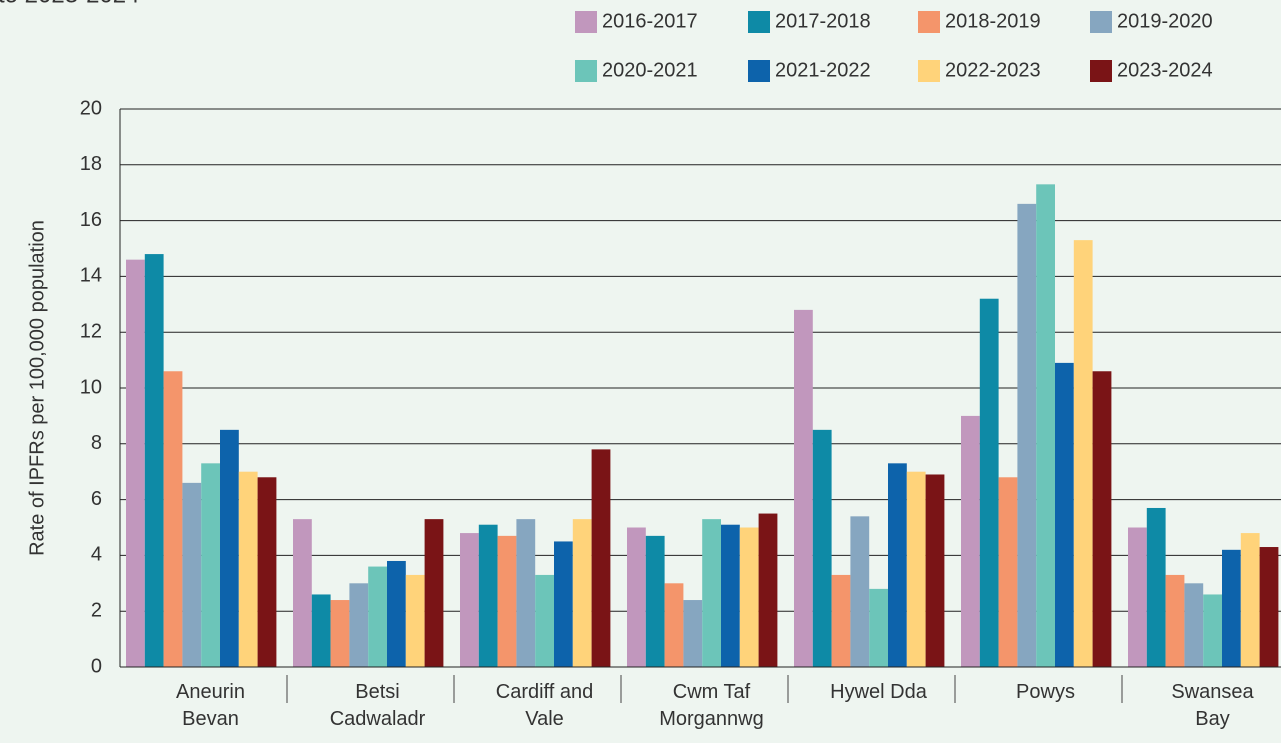 The height and width of the screenshot is (743, 1281). Describe the element at coordinates (993, 21) in the screenshot. I see `legend-label: 2018-2019` at that location.